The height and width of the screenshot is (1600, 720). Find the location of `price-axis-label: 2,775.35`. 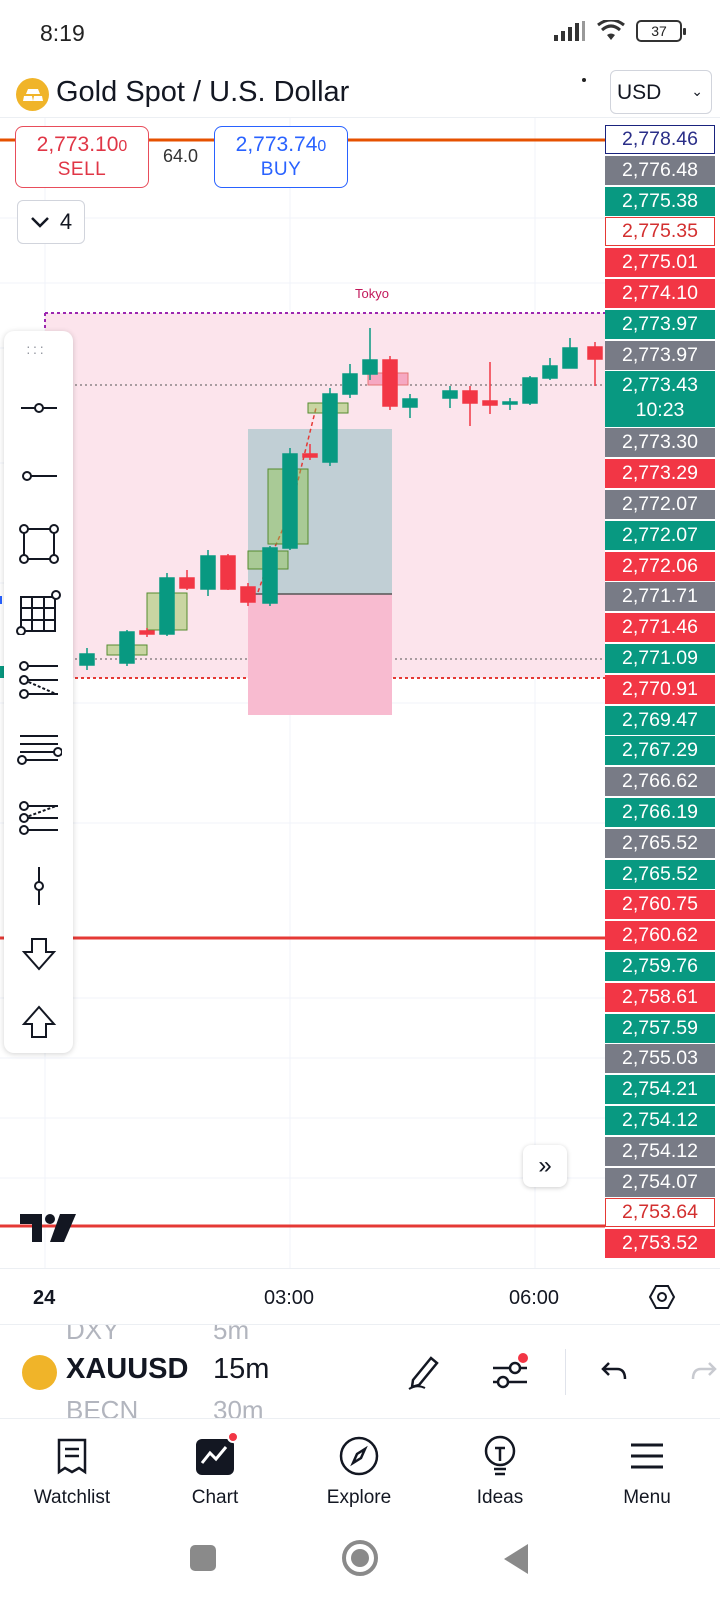

price-axis-label: 2,775.35 is located at coordinates (660, 232).